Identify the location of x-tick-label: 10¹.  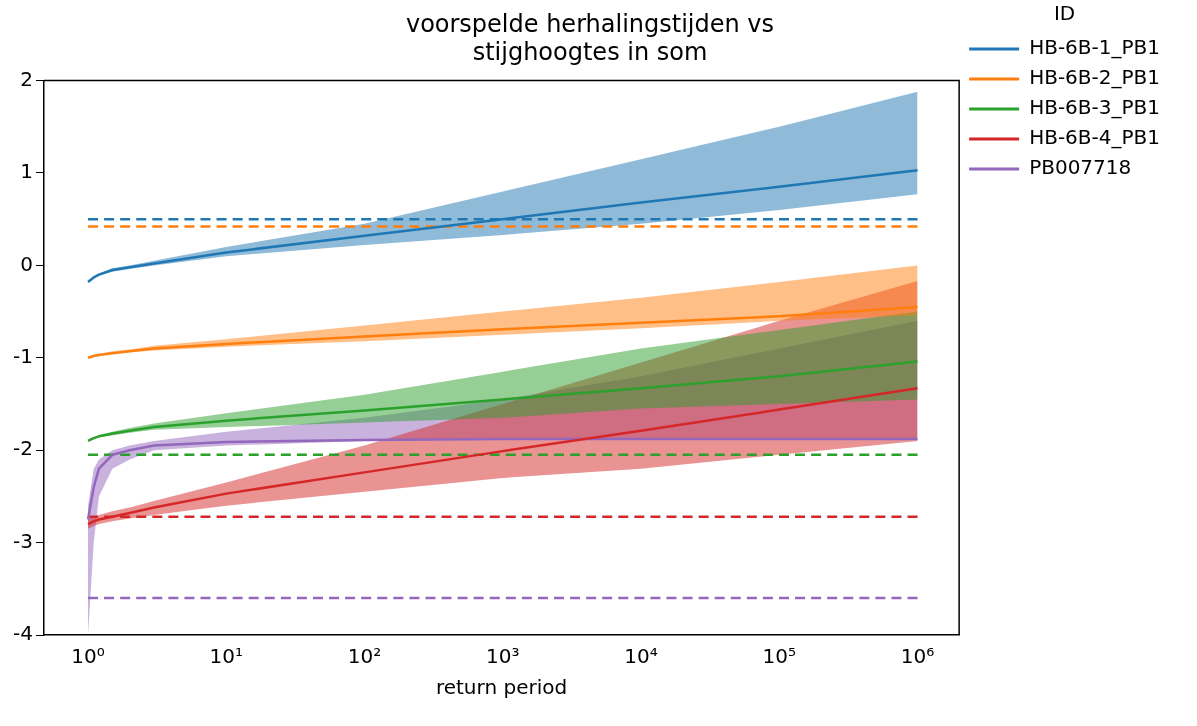
(226, 656).